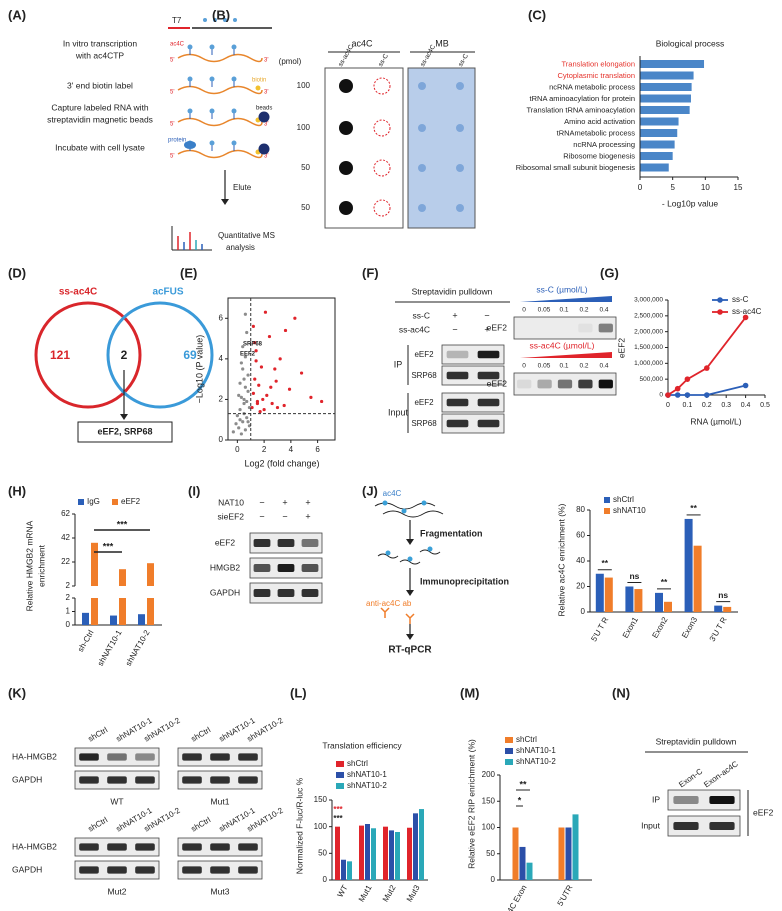 The width and height of the screenshot is (782, 911). Describe the element at coordinates (603, 366) in the screenshot. I see `label: 0.4` at that location.